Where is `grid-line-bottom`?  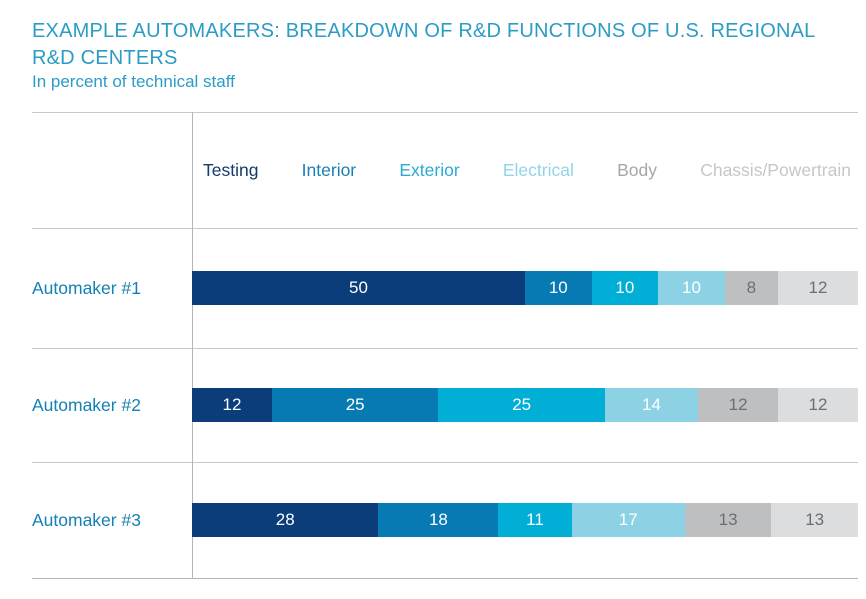 grid-line-bottom is located at coordinates (445, 578).